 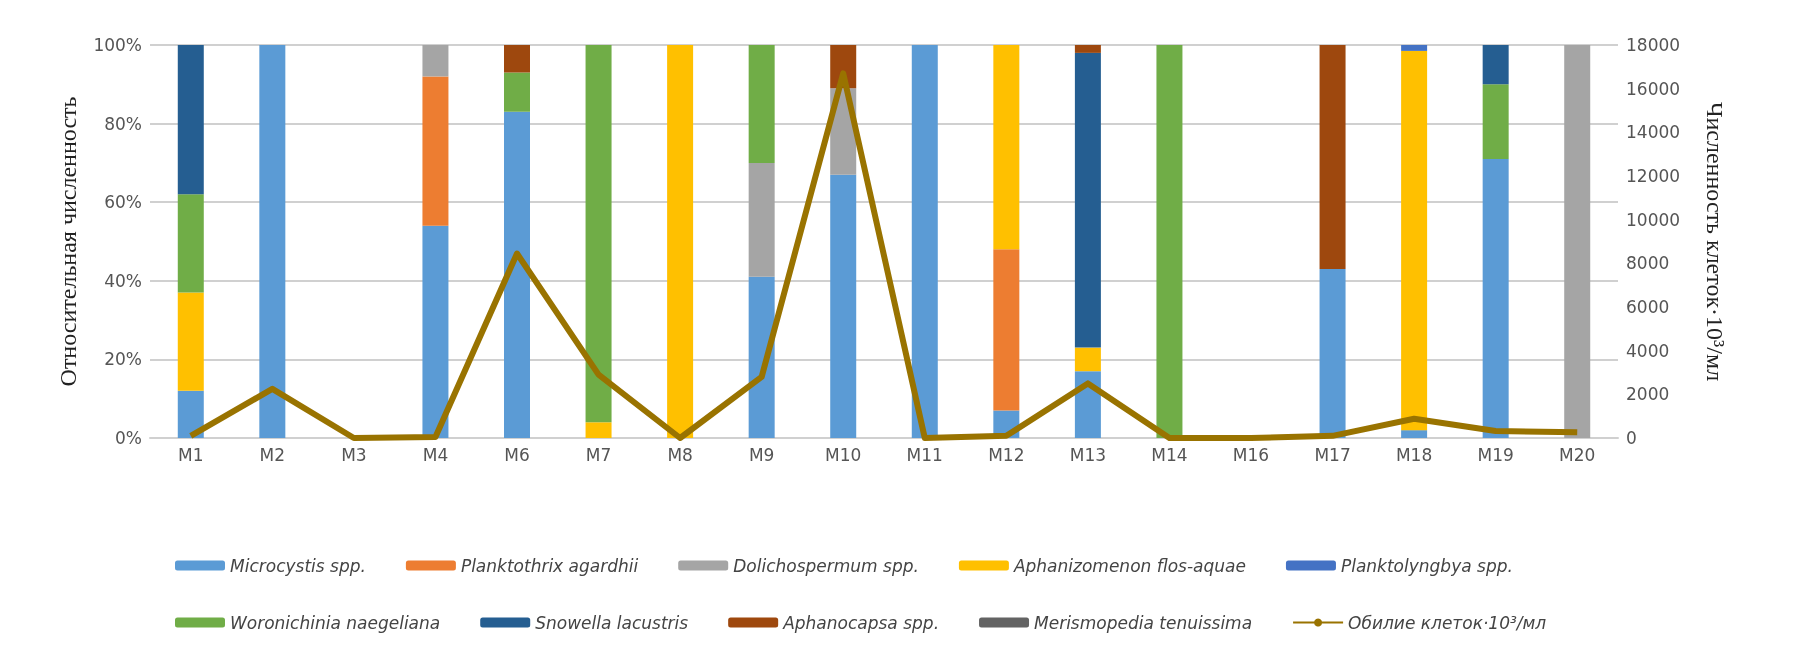 What do you see at coordinates (1169, 454) in the screenshot?
I see `x-tick-label: M14` at bounding box center [1169, 454].